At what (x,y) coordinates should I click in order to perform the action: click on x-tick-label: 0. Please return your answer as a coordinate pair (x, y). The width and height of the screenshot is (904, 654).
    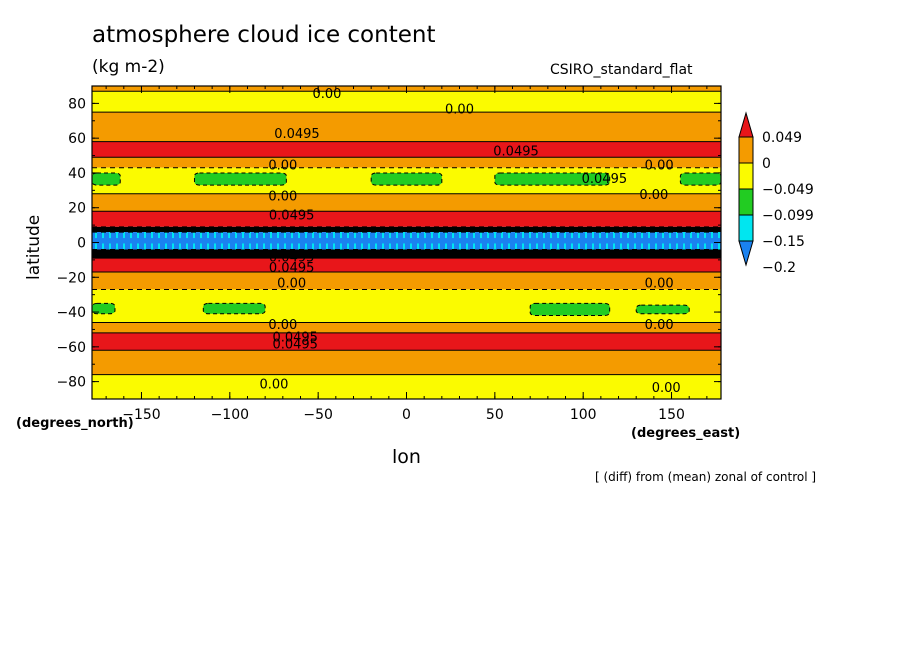
    Looking at the image, I should click on (406, 415).